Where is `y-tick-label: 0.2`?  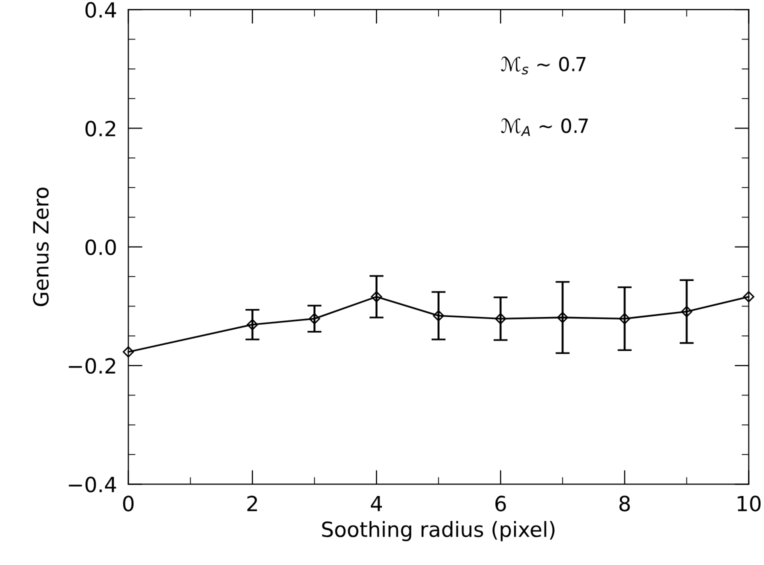
y-tick-label: 0.2 is located at coordinates (100, 128).